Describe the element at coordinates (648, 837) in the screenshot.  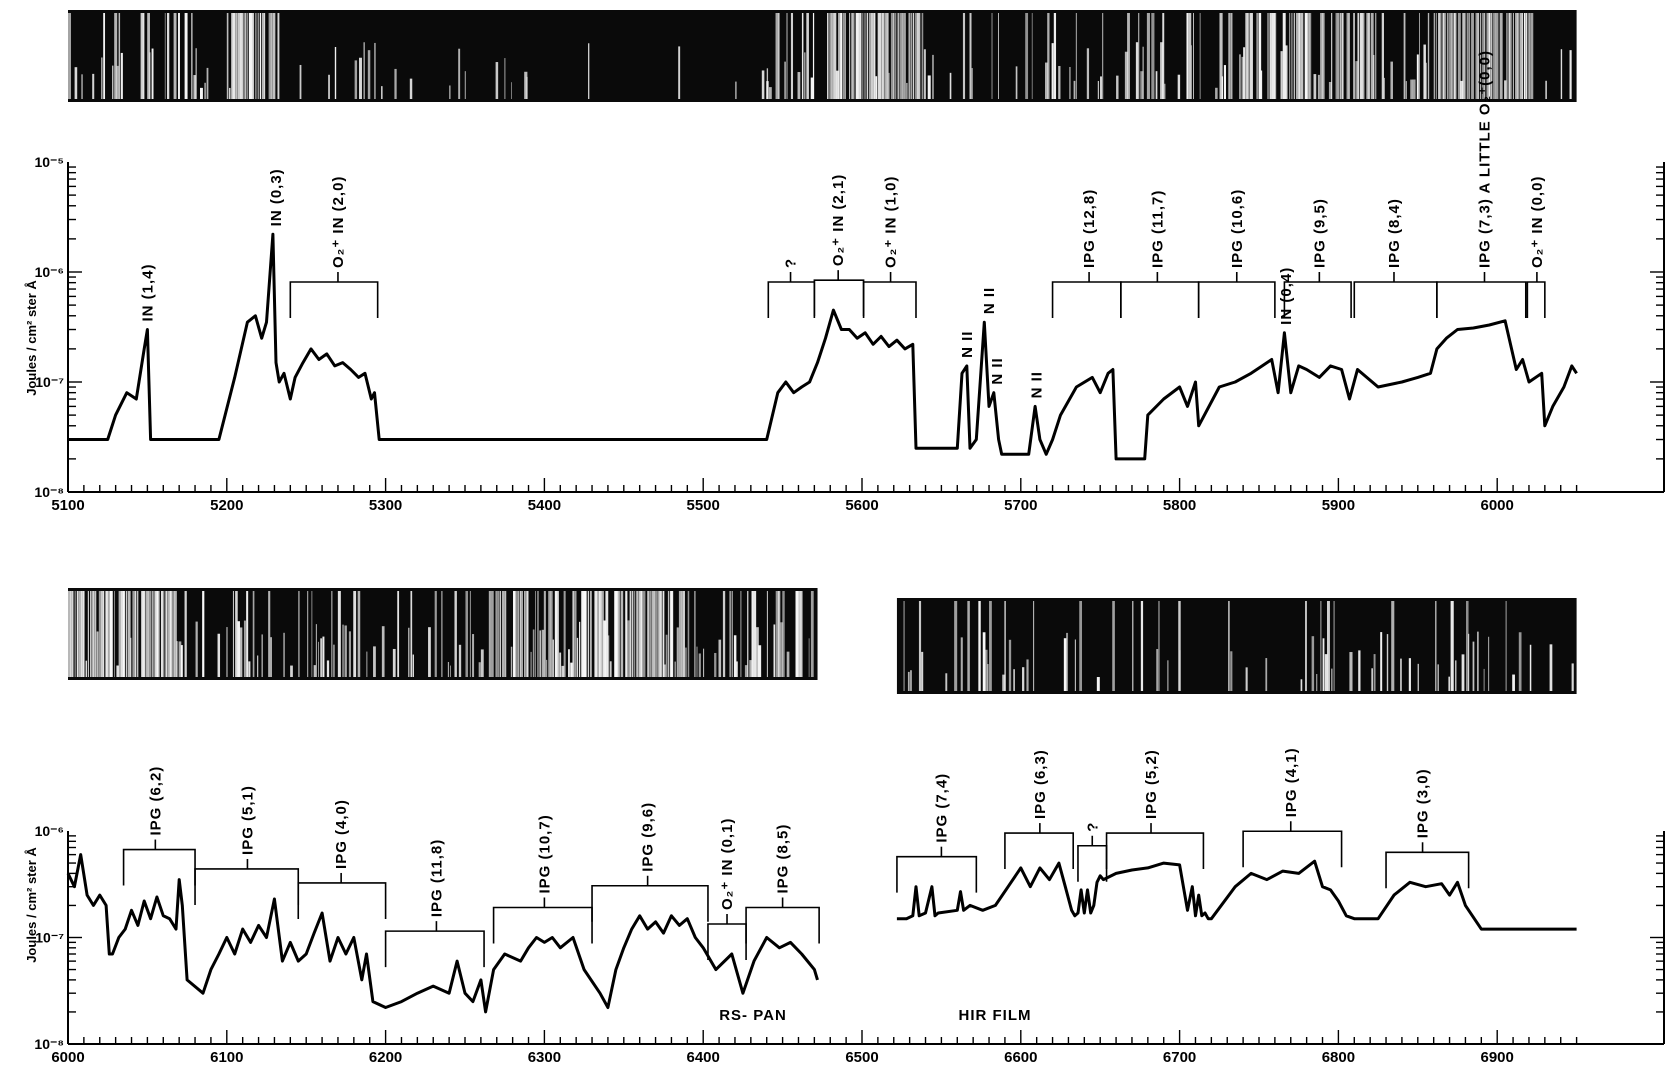
I see `annotation-label: IPG (9,6)` at that location.